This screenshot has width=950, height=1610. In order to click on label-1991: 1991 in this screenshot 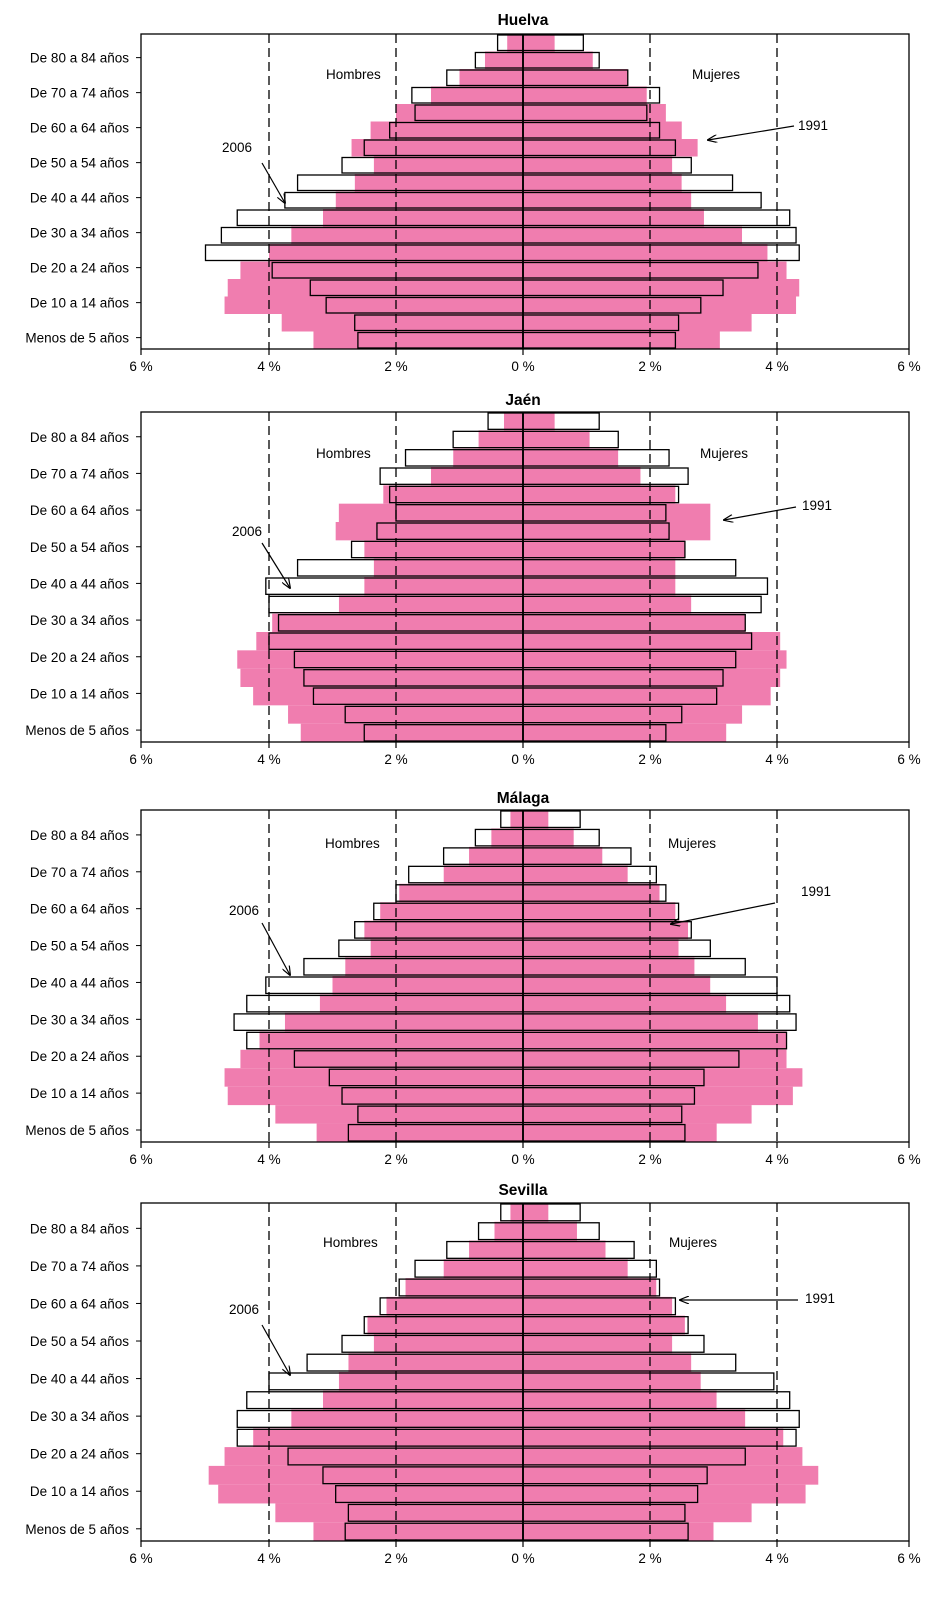, I will do `click(820, 1298)`.